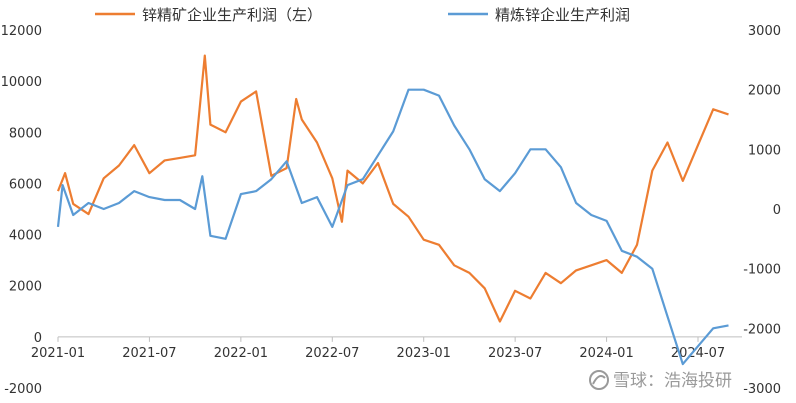 This screenshot has width=796, height=403. I want to click on x-tick-label: 2024-01, so click(606, 353).